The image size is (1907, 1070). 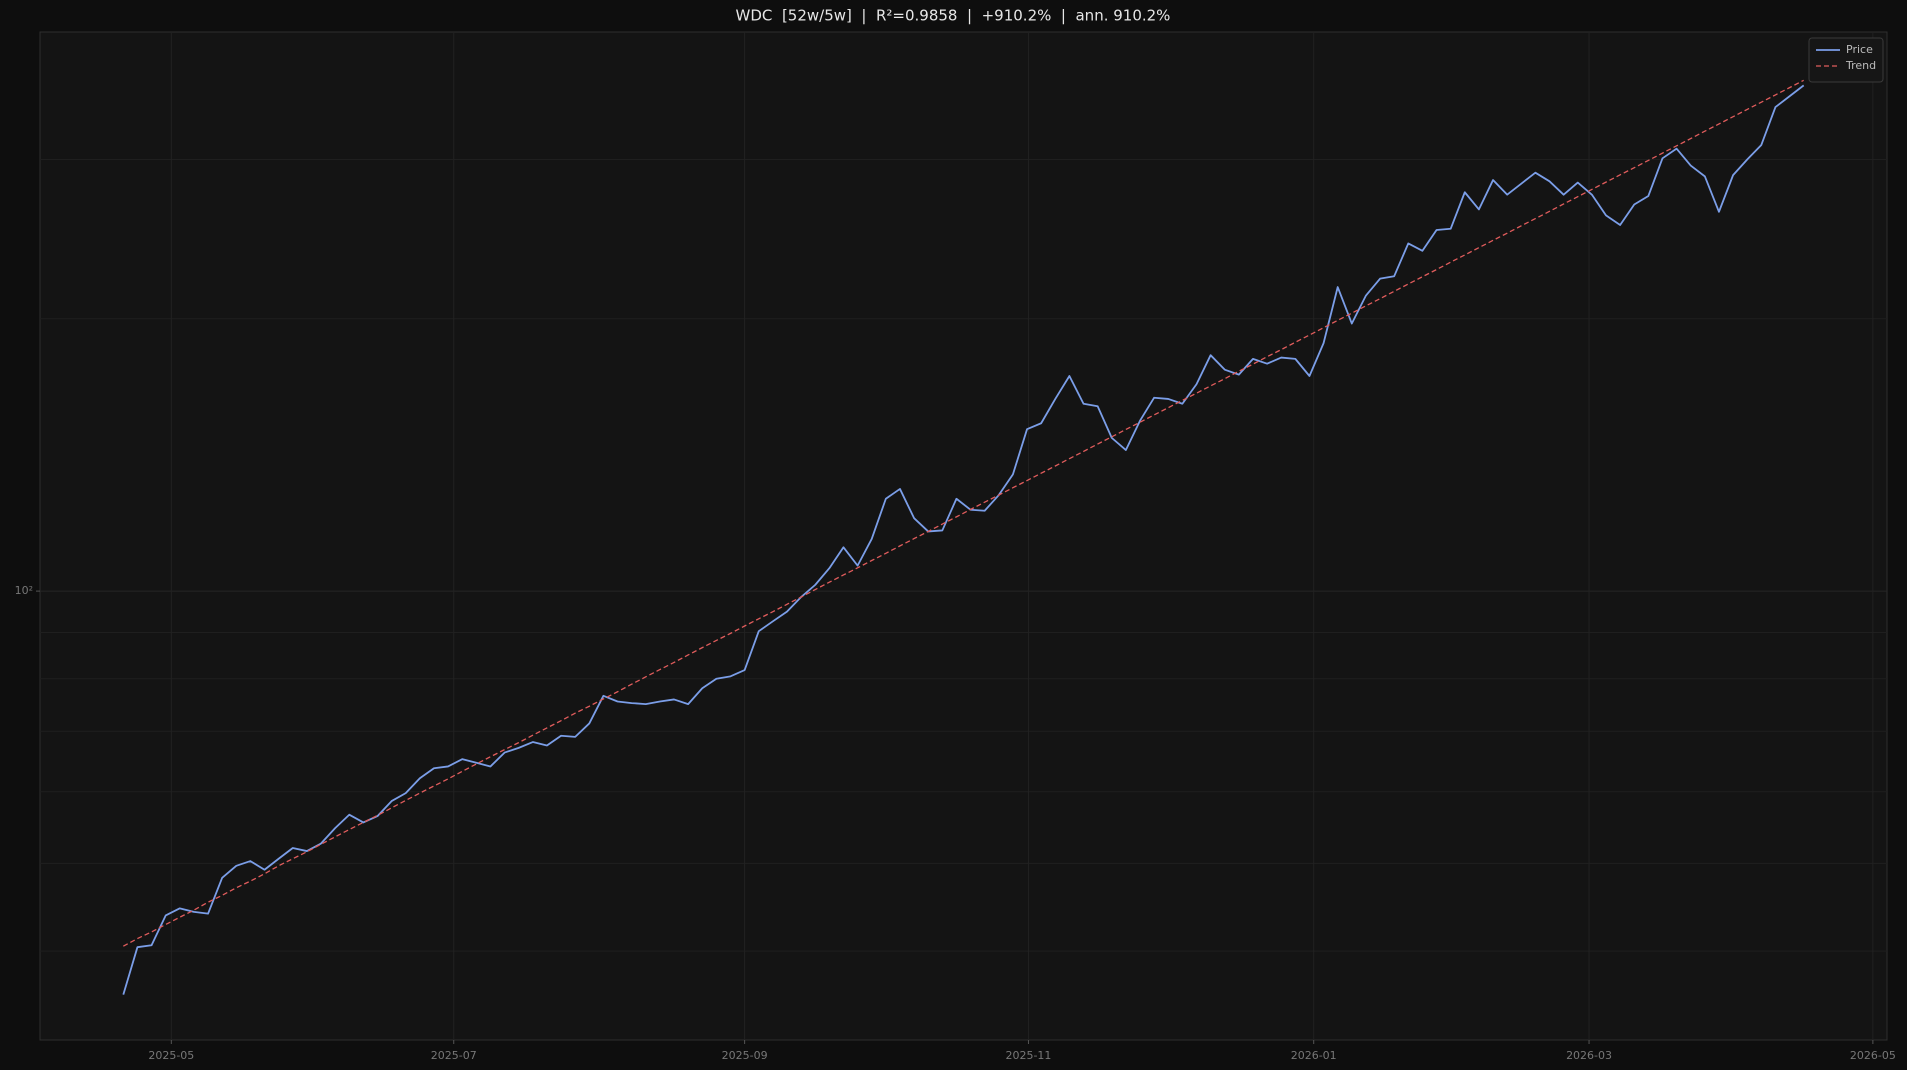 I want to click on x-tick-label: 2026-05, so click(x=1873, y=1055).